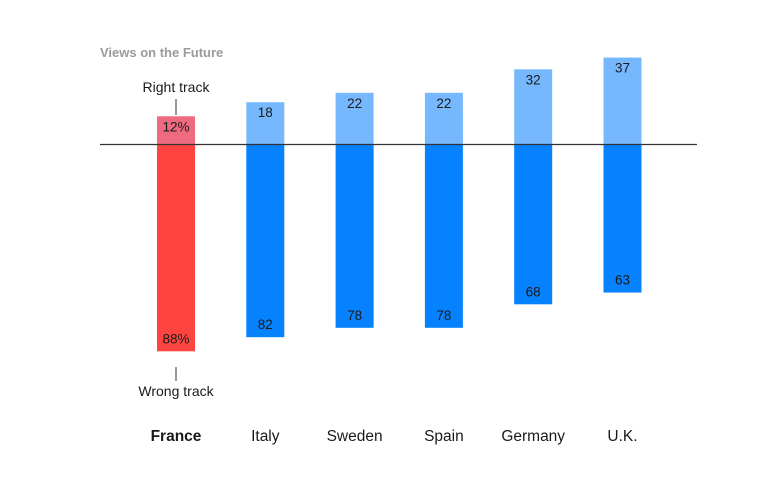 This screenshot has width=775, height=484. What do you see at coordinates (443, 315) in the screenshot?
I see `data-label-wrong-track-spain: 78` at bounding box center [443, 315].